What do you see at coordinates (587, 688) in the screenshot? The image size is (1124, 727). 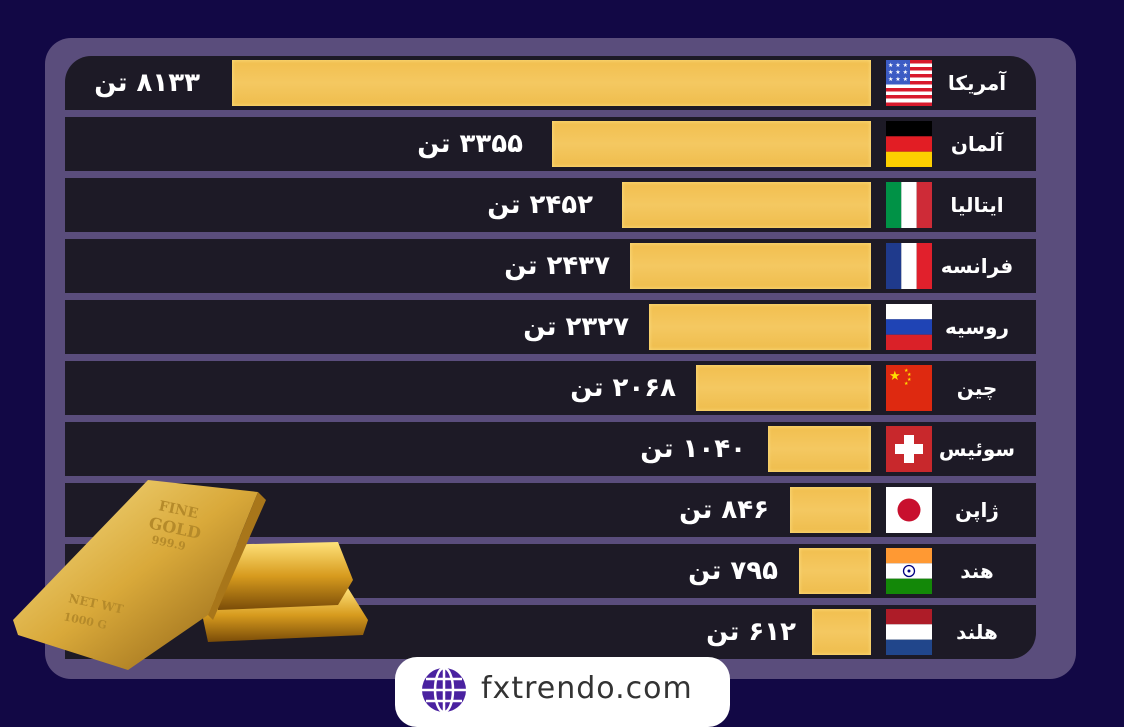 I see `site-url: fxtrendo.com` at bounding box center [587, 688].